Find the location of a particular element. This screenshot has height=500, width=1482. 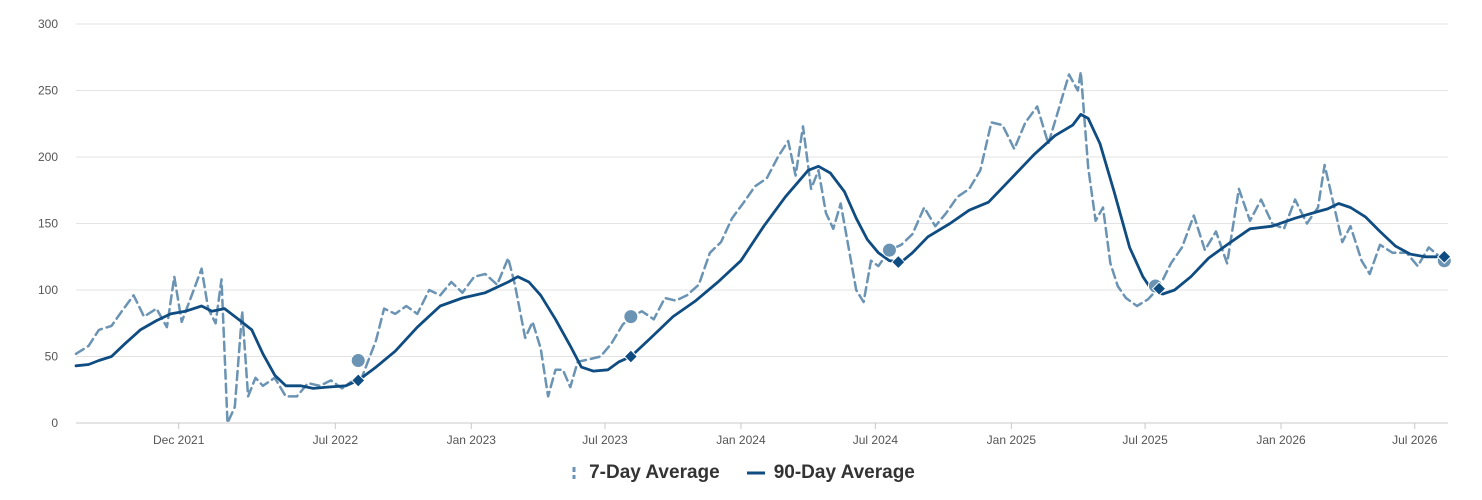

legend-item-90day: 90-Day Average is located at coordinates (830, 473).